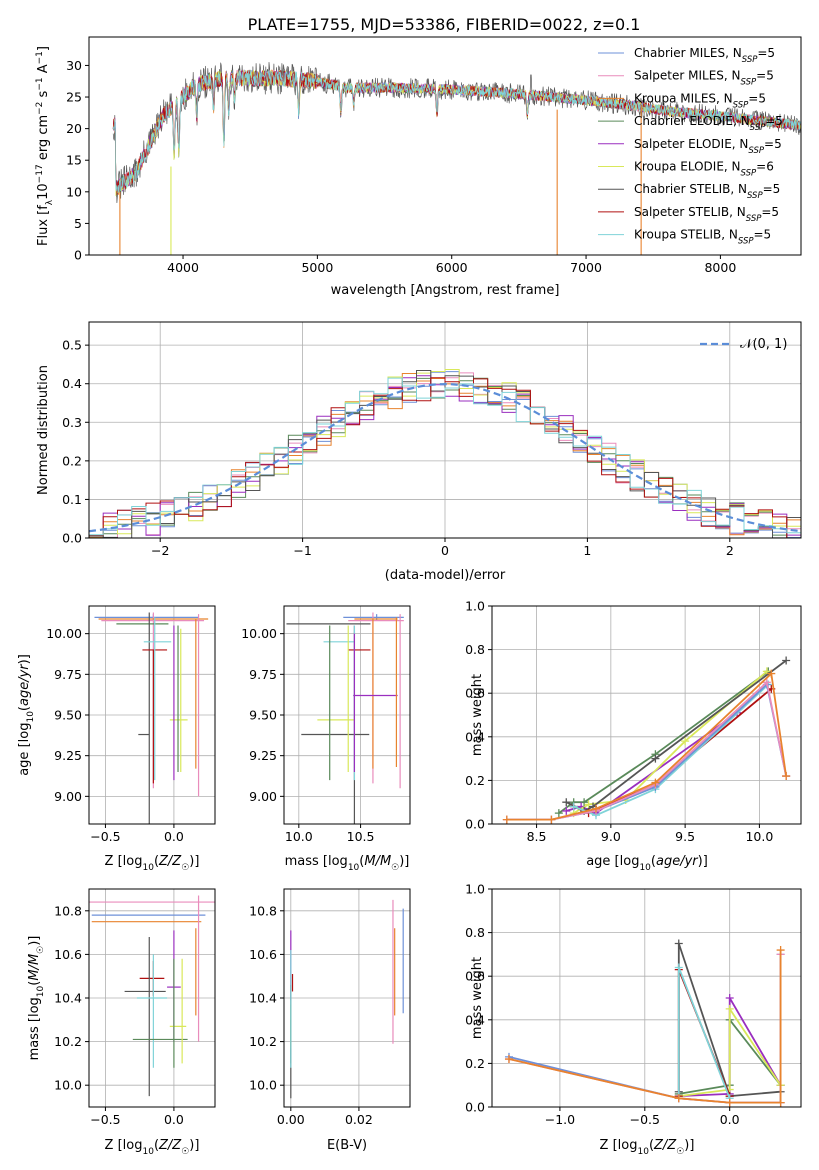  Describe the element at coordinates (691, 144) in the screenshot. I see `legend-text: Salpeter ELODIE, N` at that location.